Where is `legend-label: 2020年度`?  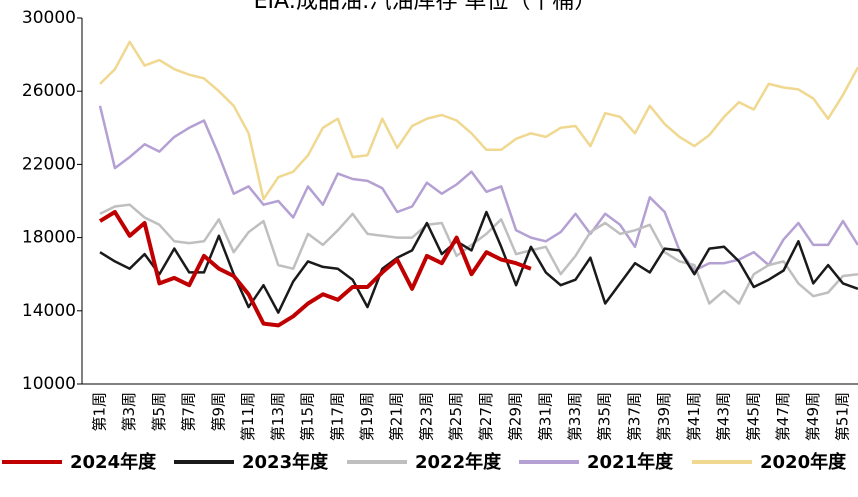
legend-label: 2020年度 is located at coordinates (803, 462).